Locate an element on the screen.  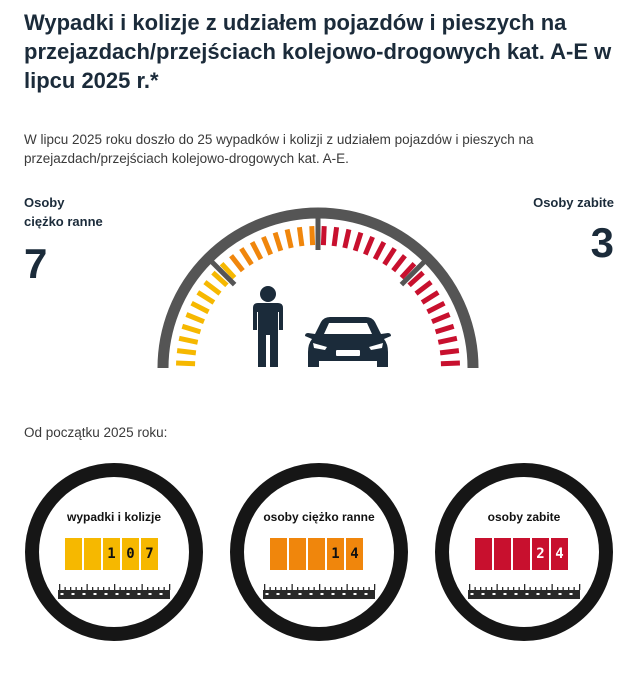
car-icon is located at coordinates (348, 342).